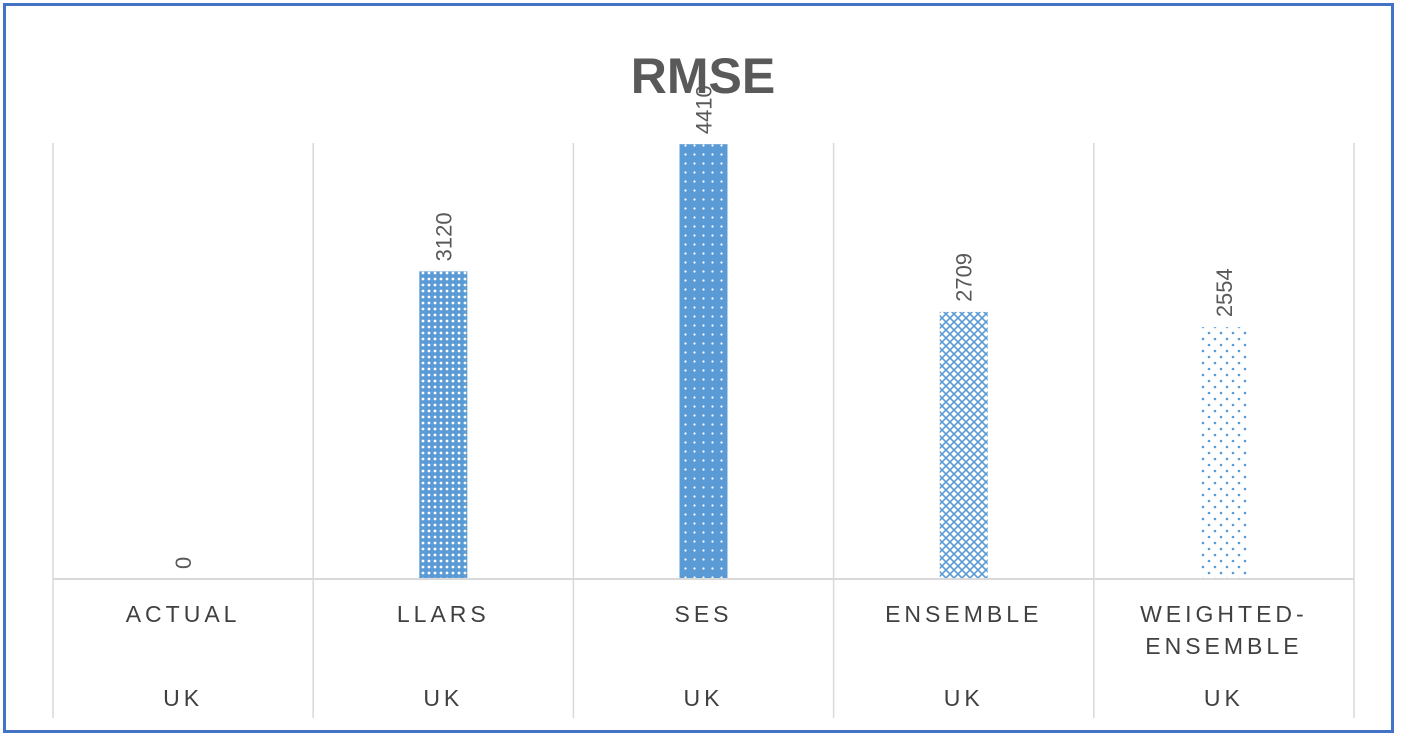 This screenshot has width=1405, height=743. I want to click on category-label-llars: LLARS, so click(443, 614).